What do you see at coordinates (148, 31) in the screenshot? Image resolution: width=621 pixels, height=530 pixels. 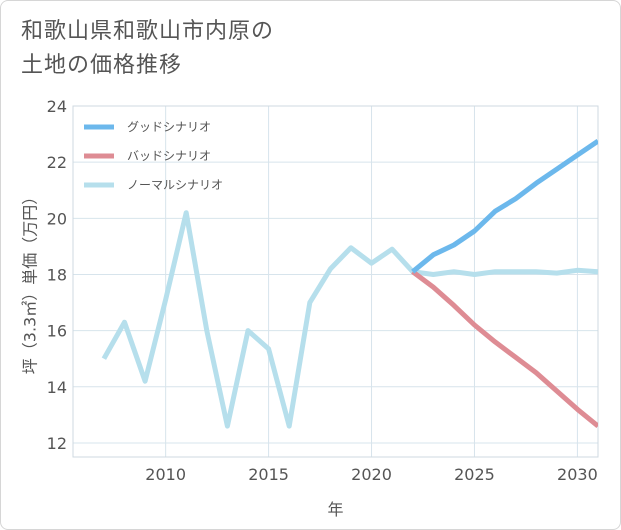 I see `chart-title-line-1: 和歌山県和歌山市内原の` at bounding box center [148, 31].